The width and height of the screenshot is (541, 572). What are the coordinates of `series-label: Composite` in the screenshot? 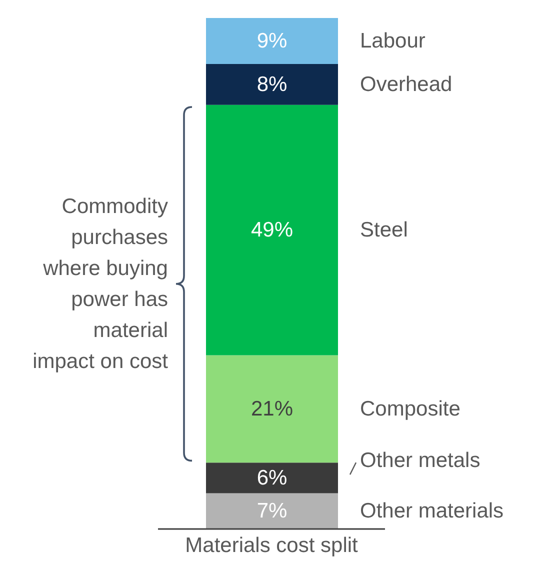 It's located at (410, 408).